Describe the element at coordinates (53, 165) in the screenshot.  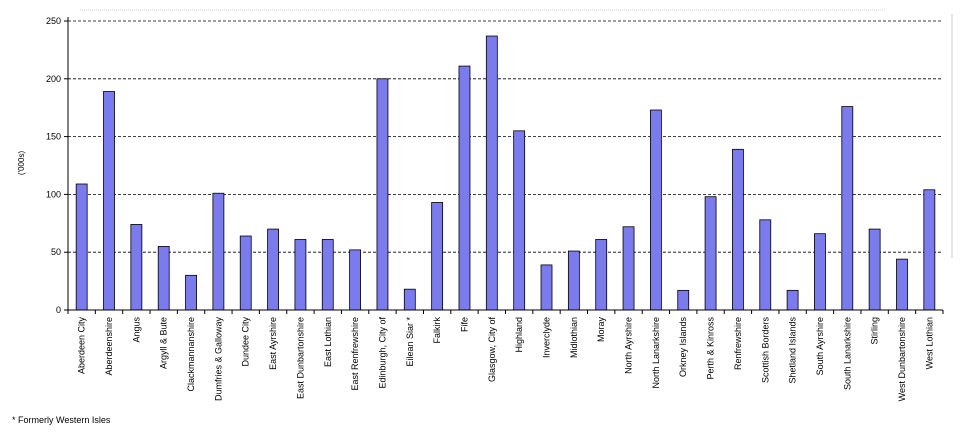
I see `y-tick-labels: 0 50 100 150 200 250` at that location.